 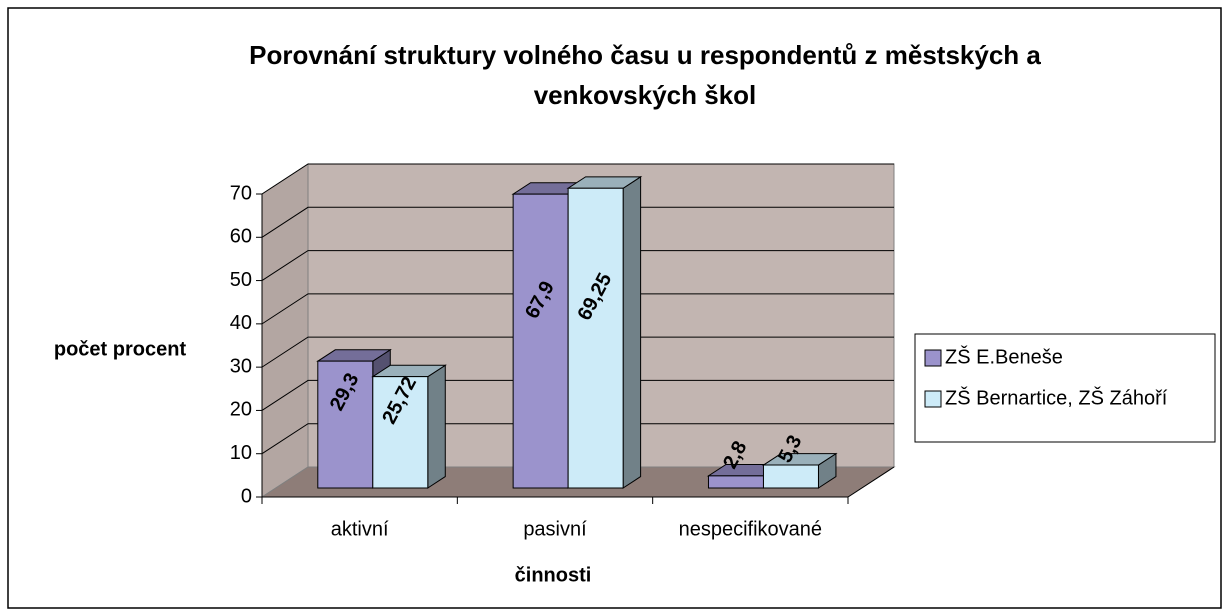 I want to click on y-tick-label: 70, so click(x=241, y=193).